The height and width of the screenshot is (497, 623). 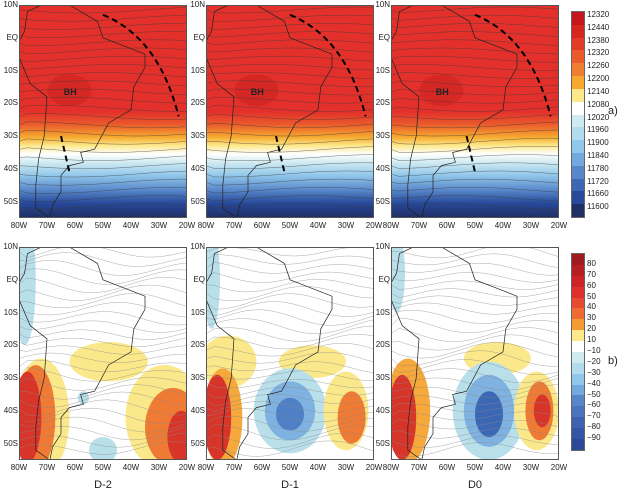 I want to click on colorbar-label: −10, so click(x=594, y=350).